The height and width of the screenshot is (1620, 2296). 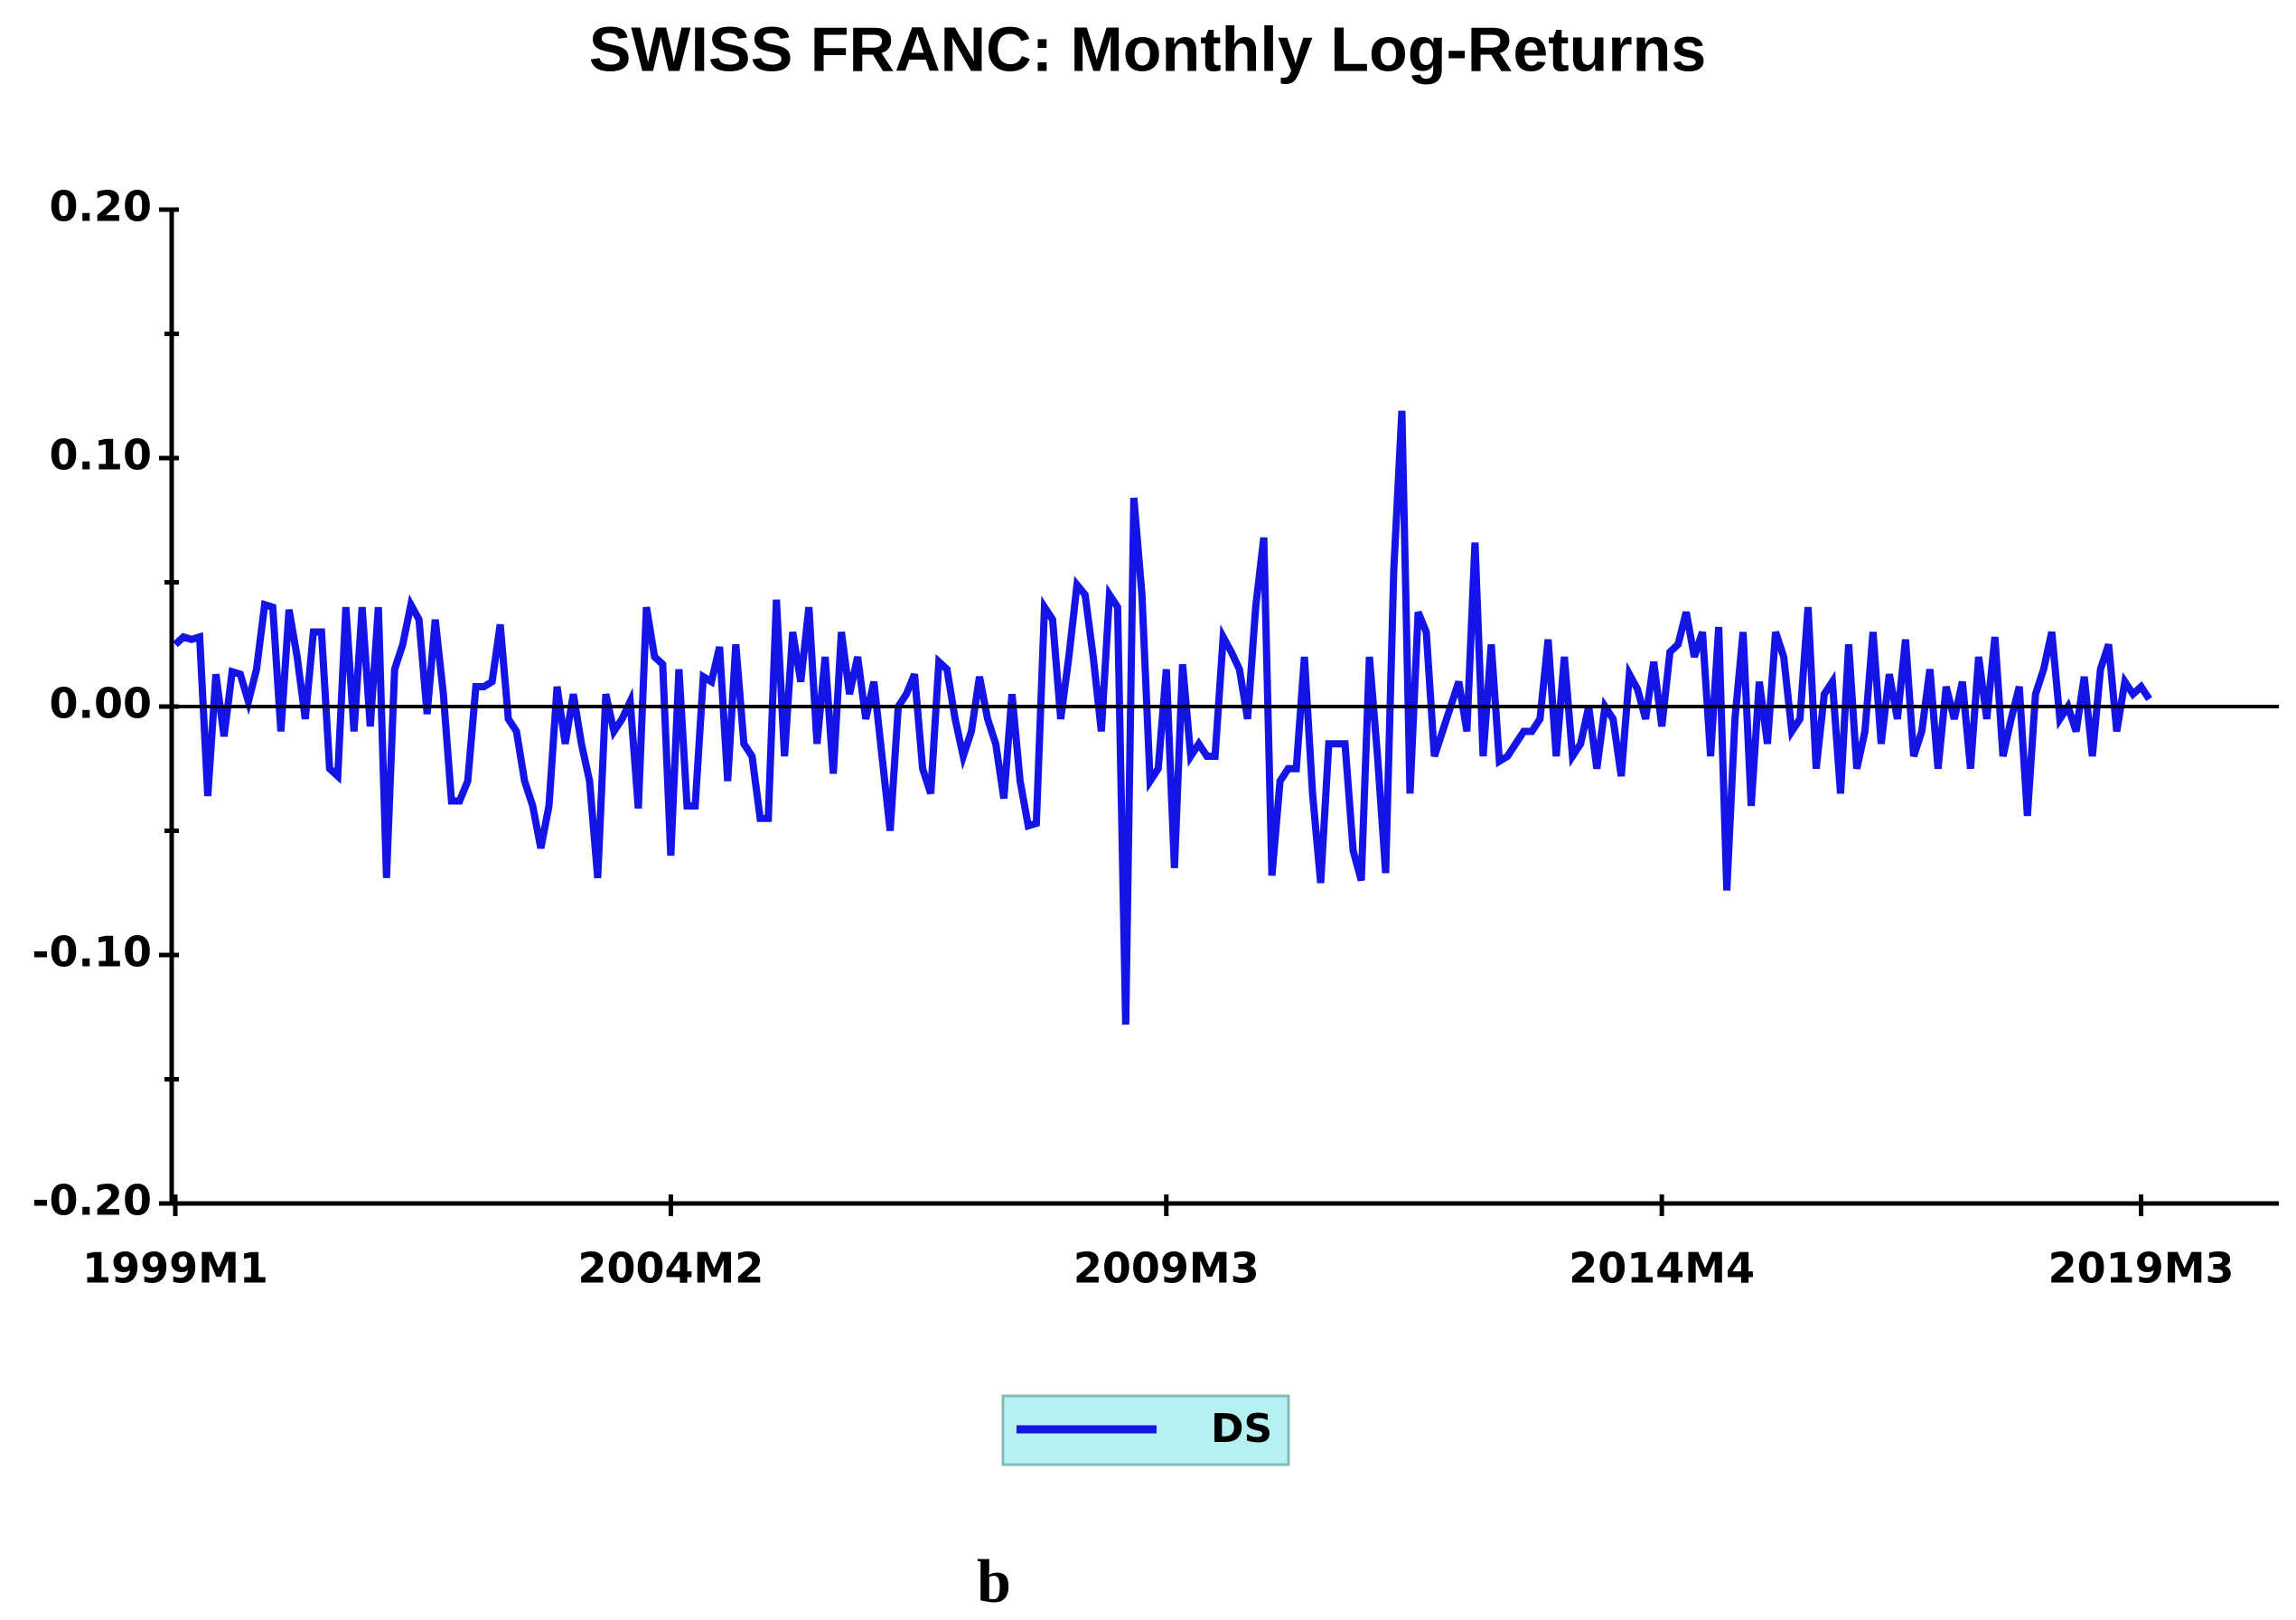 What do you see at coordinates (2141, 1268) in the screenshot?
I see `x-tick-label: 2019M3` at bounding box center [2141, 1268].